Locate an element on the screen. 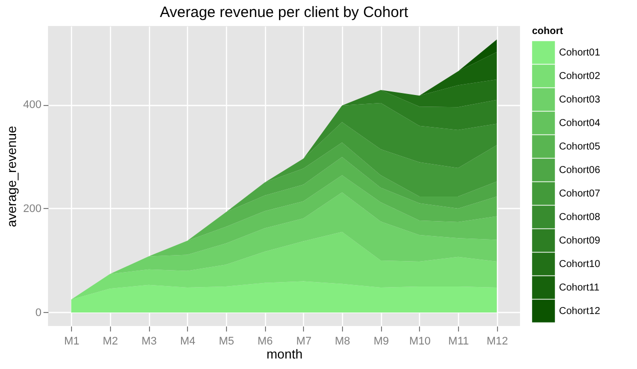 The image size is (637, 369). y-tick-label: 400 is located at coordinates (32, 105).